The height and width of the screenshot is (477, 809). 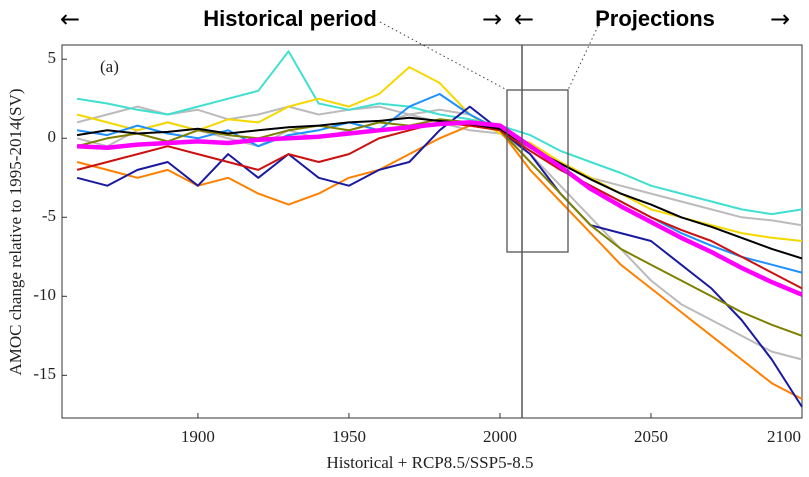 I want to click on y-axis-label: AMOC change relative to 1995-2014(SV), so click(x=15, y=231).